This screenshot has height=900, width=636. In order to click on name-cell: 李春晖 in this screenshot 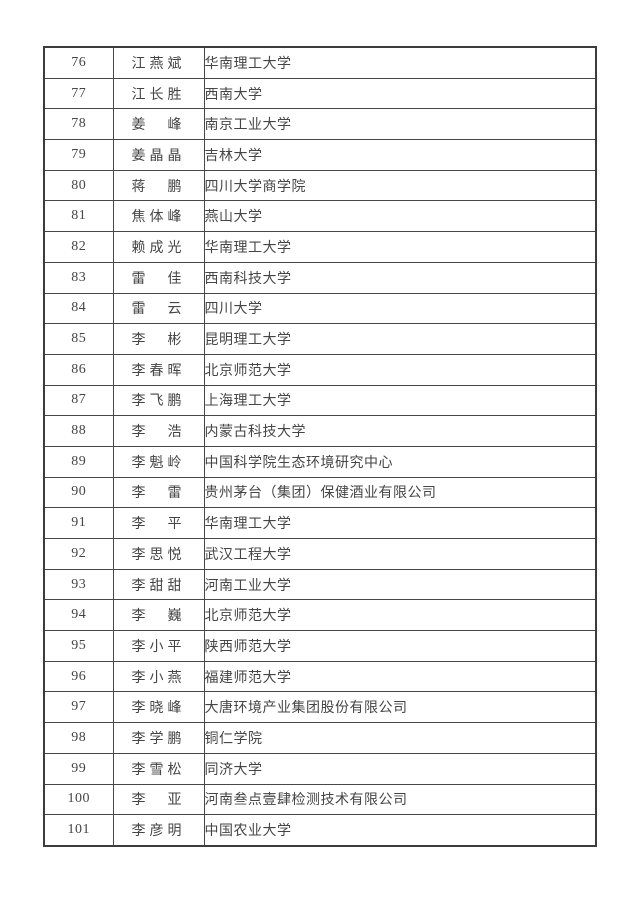, I will do `click(158, 369)`.